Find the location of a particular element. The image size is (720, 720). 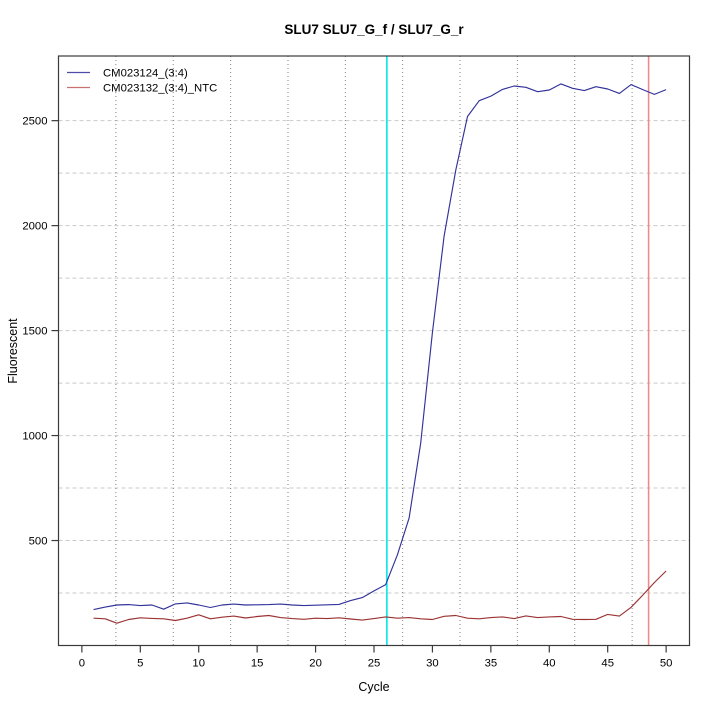

y-axis-label: Fluorescent is located at coordinates (13, 351).